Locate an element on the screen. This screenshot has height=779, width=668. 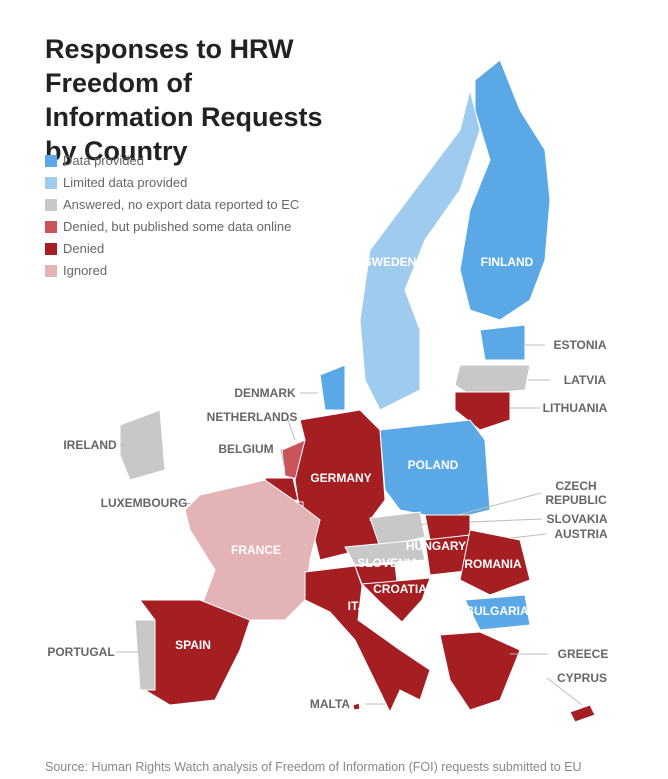
country-label: ROMANIA is located at coordinates (493, 564).